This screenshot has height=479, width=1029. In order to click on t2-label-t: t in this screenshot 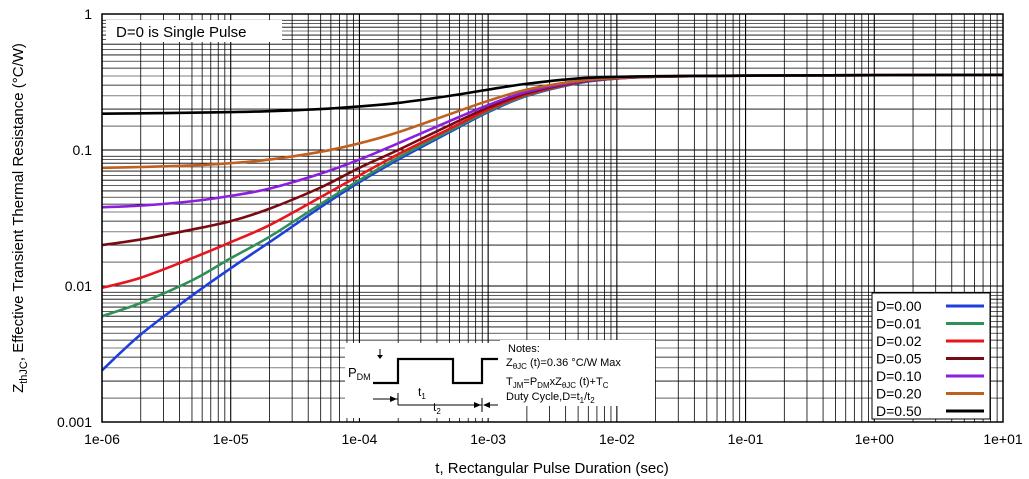, I will do `click(435, 407)`.